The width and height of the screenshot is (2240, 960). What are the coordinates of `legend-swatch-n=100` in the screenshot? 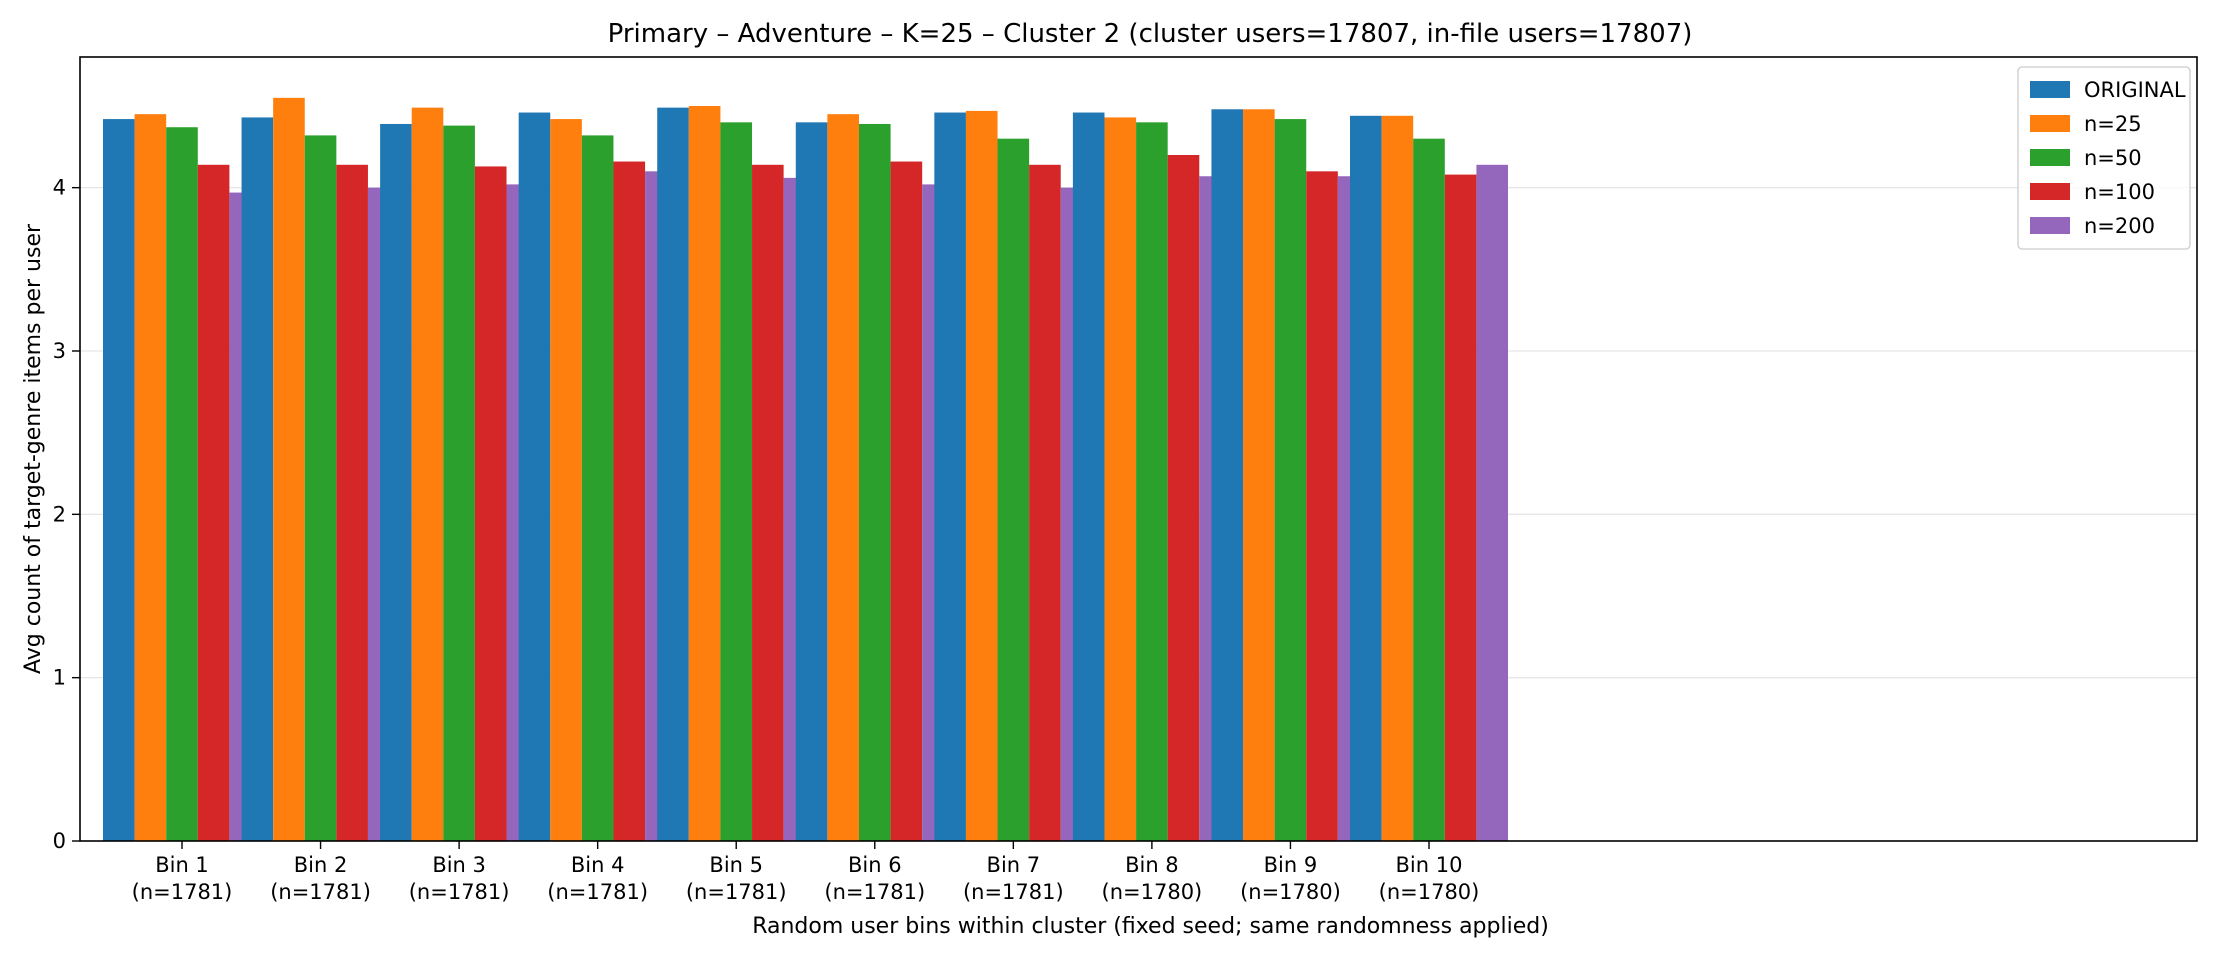 It's located at (2050, 191).